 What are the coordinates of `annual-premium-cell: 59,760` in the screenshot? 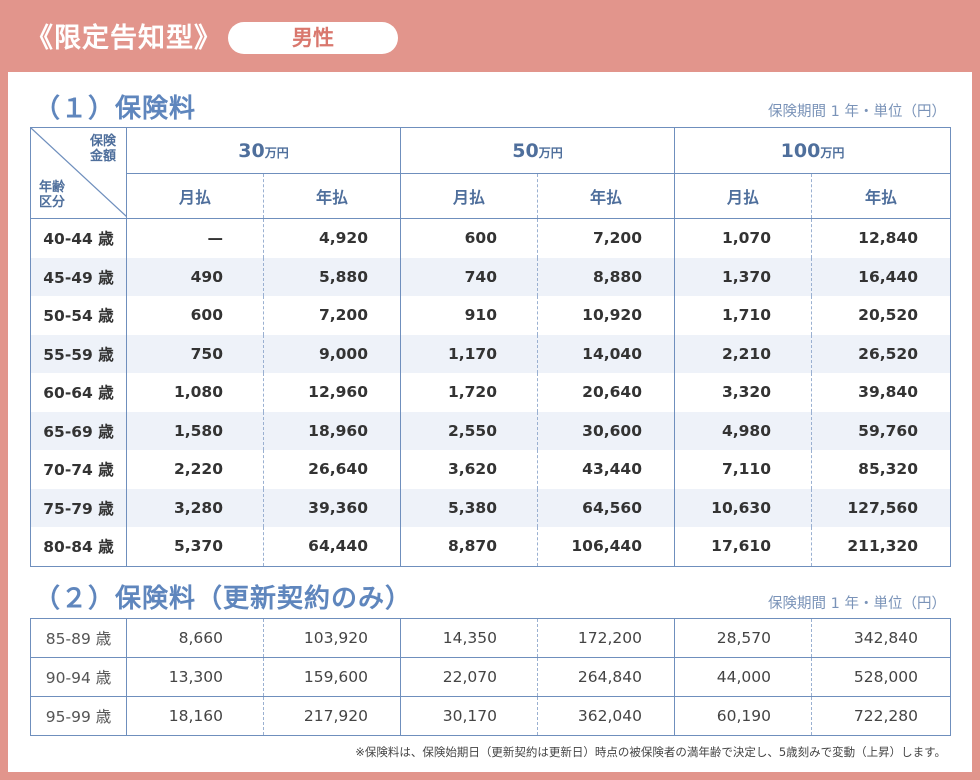 It's located at (881, 430).